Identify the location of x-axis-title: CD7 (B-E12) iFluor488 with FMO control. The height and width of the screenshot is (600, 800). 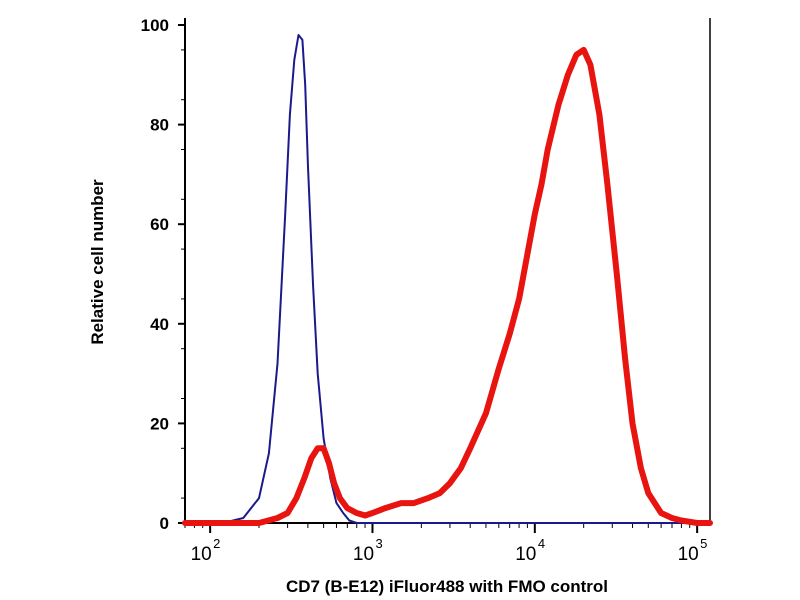
(447, 586).